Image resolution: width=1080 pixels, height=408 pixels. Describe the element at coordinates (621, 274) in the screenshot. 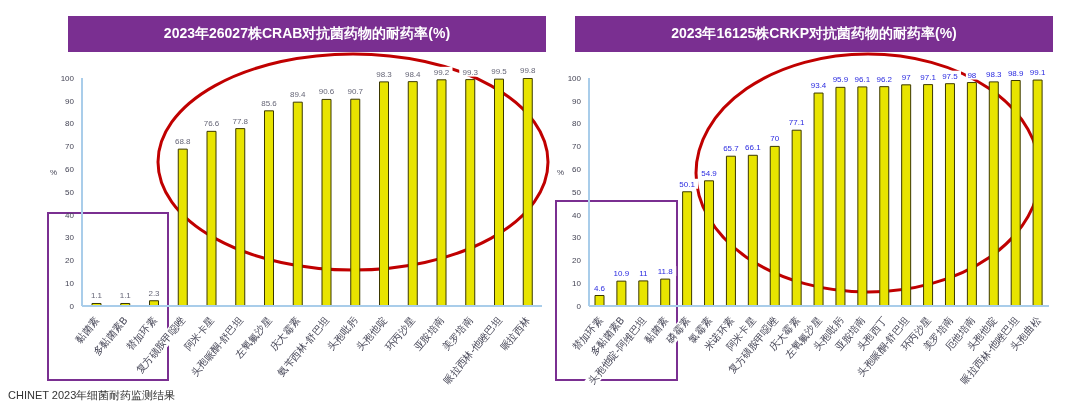

I see `data-label: 10.9` at that location.